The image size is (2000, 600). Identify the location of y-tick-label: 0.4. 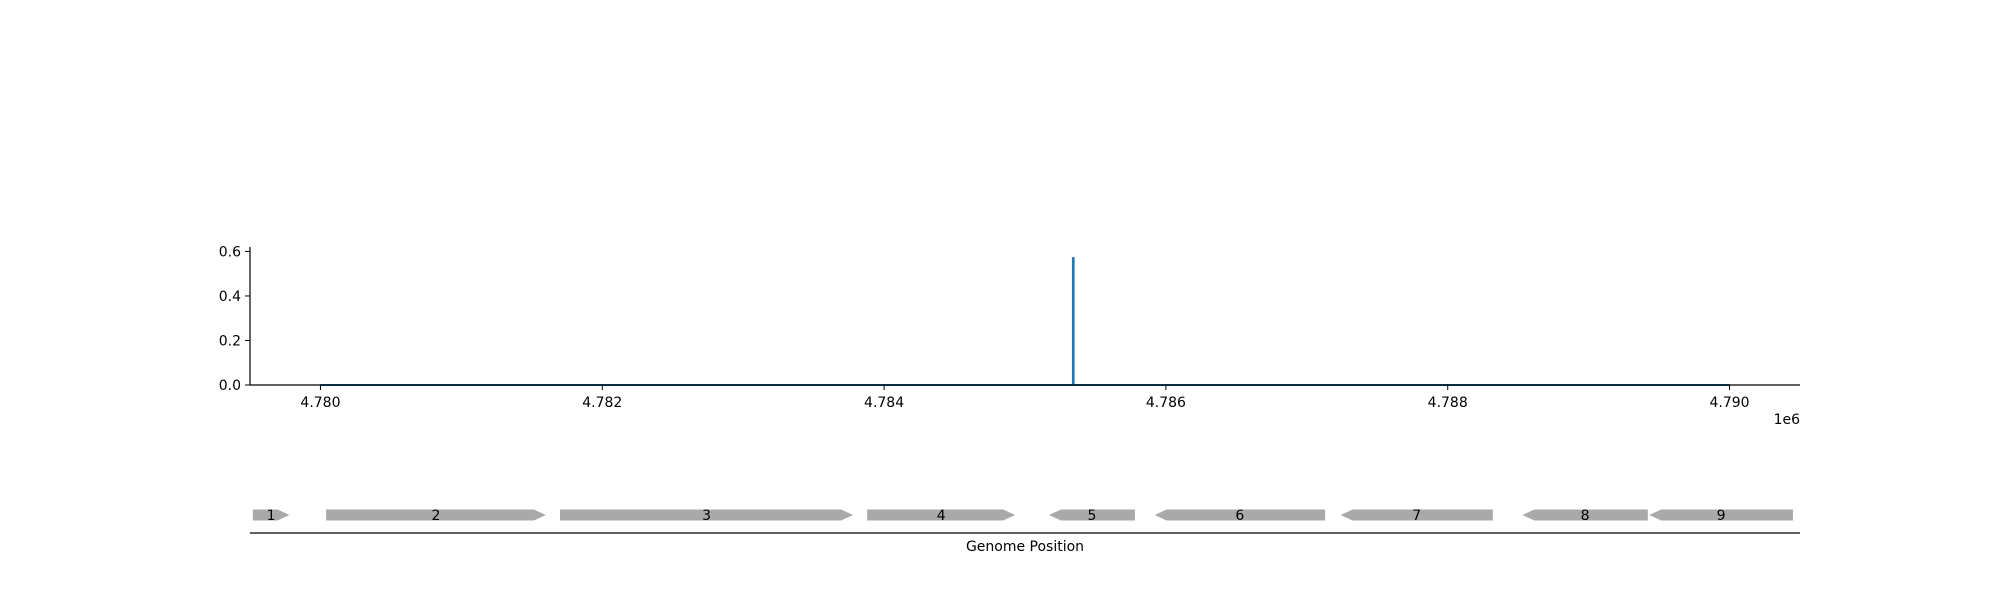
(230, 297).